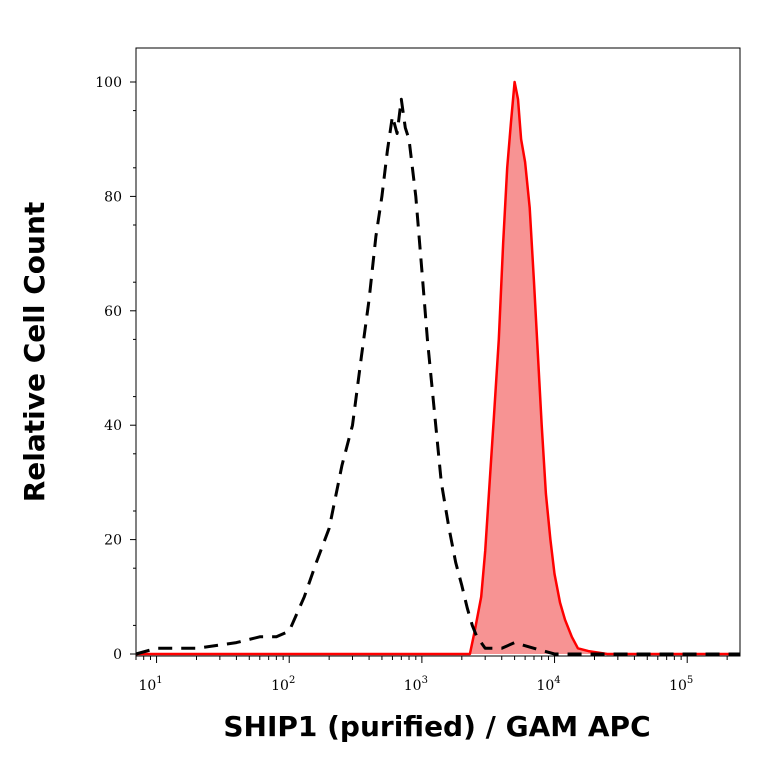 The width and height of the screenshot is (764, 764). What do you see at coordinates (117, 655) in the screenshot?
I see `y-tick-label-0: 0` at bounding box center [117, 655].